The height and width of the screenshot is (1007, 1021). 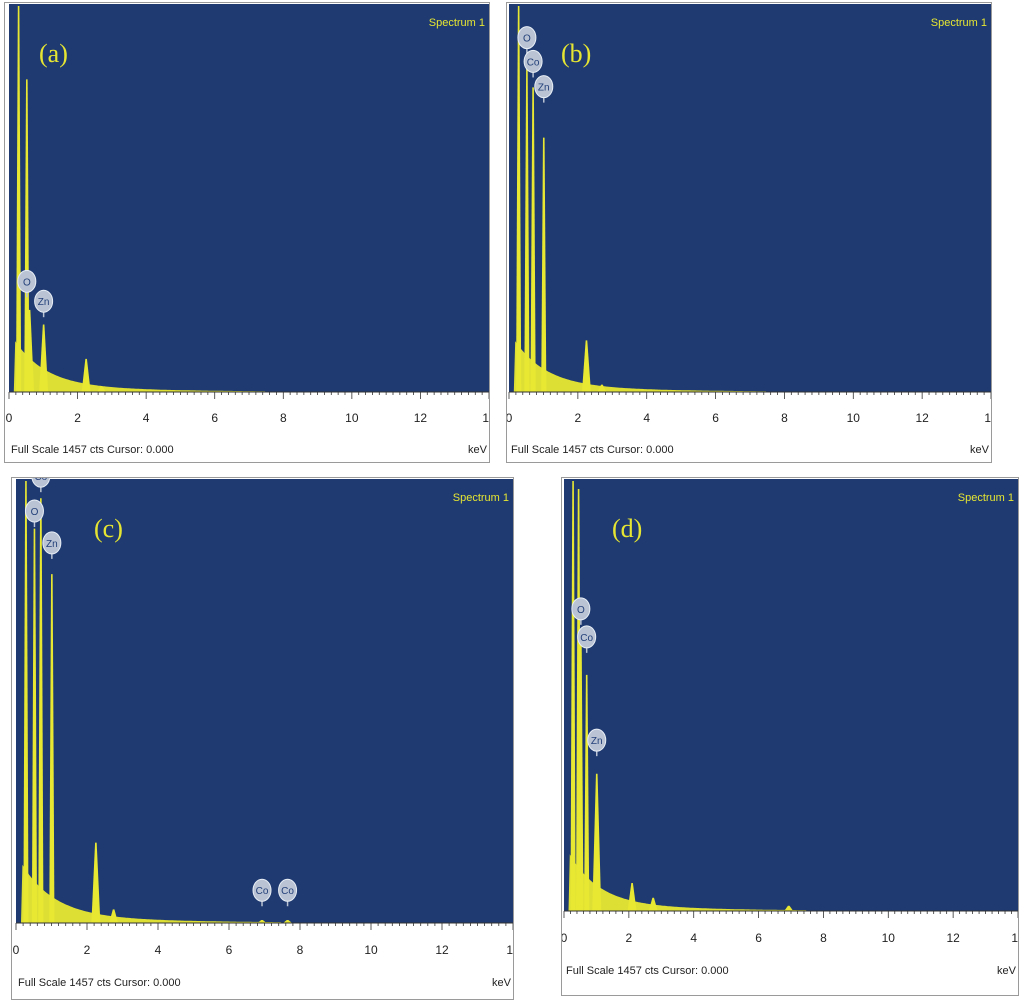 I want to click on spectrum-continuum, so click(x=138, y=366).